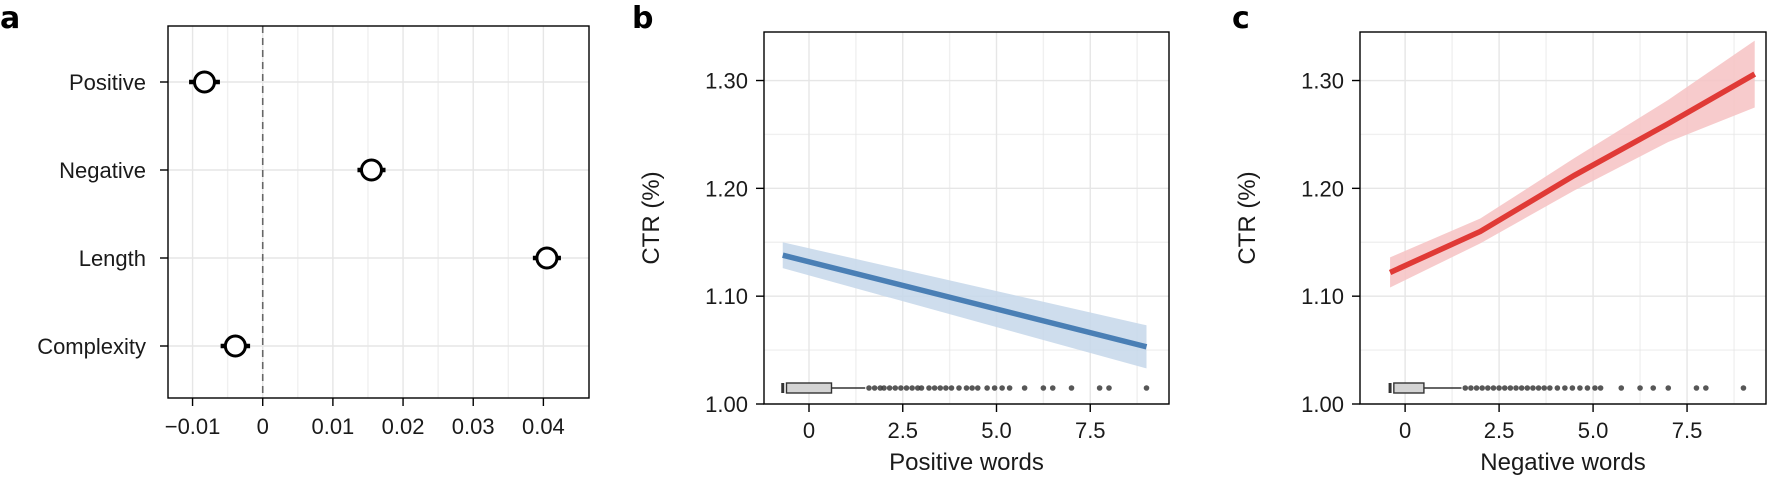 This screenshot has height=477, width=1786. What do you see at coordinates (332, 426) in the screenshot?
I see `x-tick-label: 0.01` at bounding box center [332, 426].